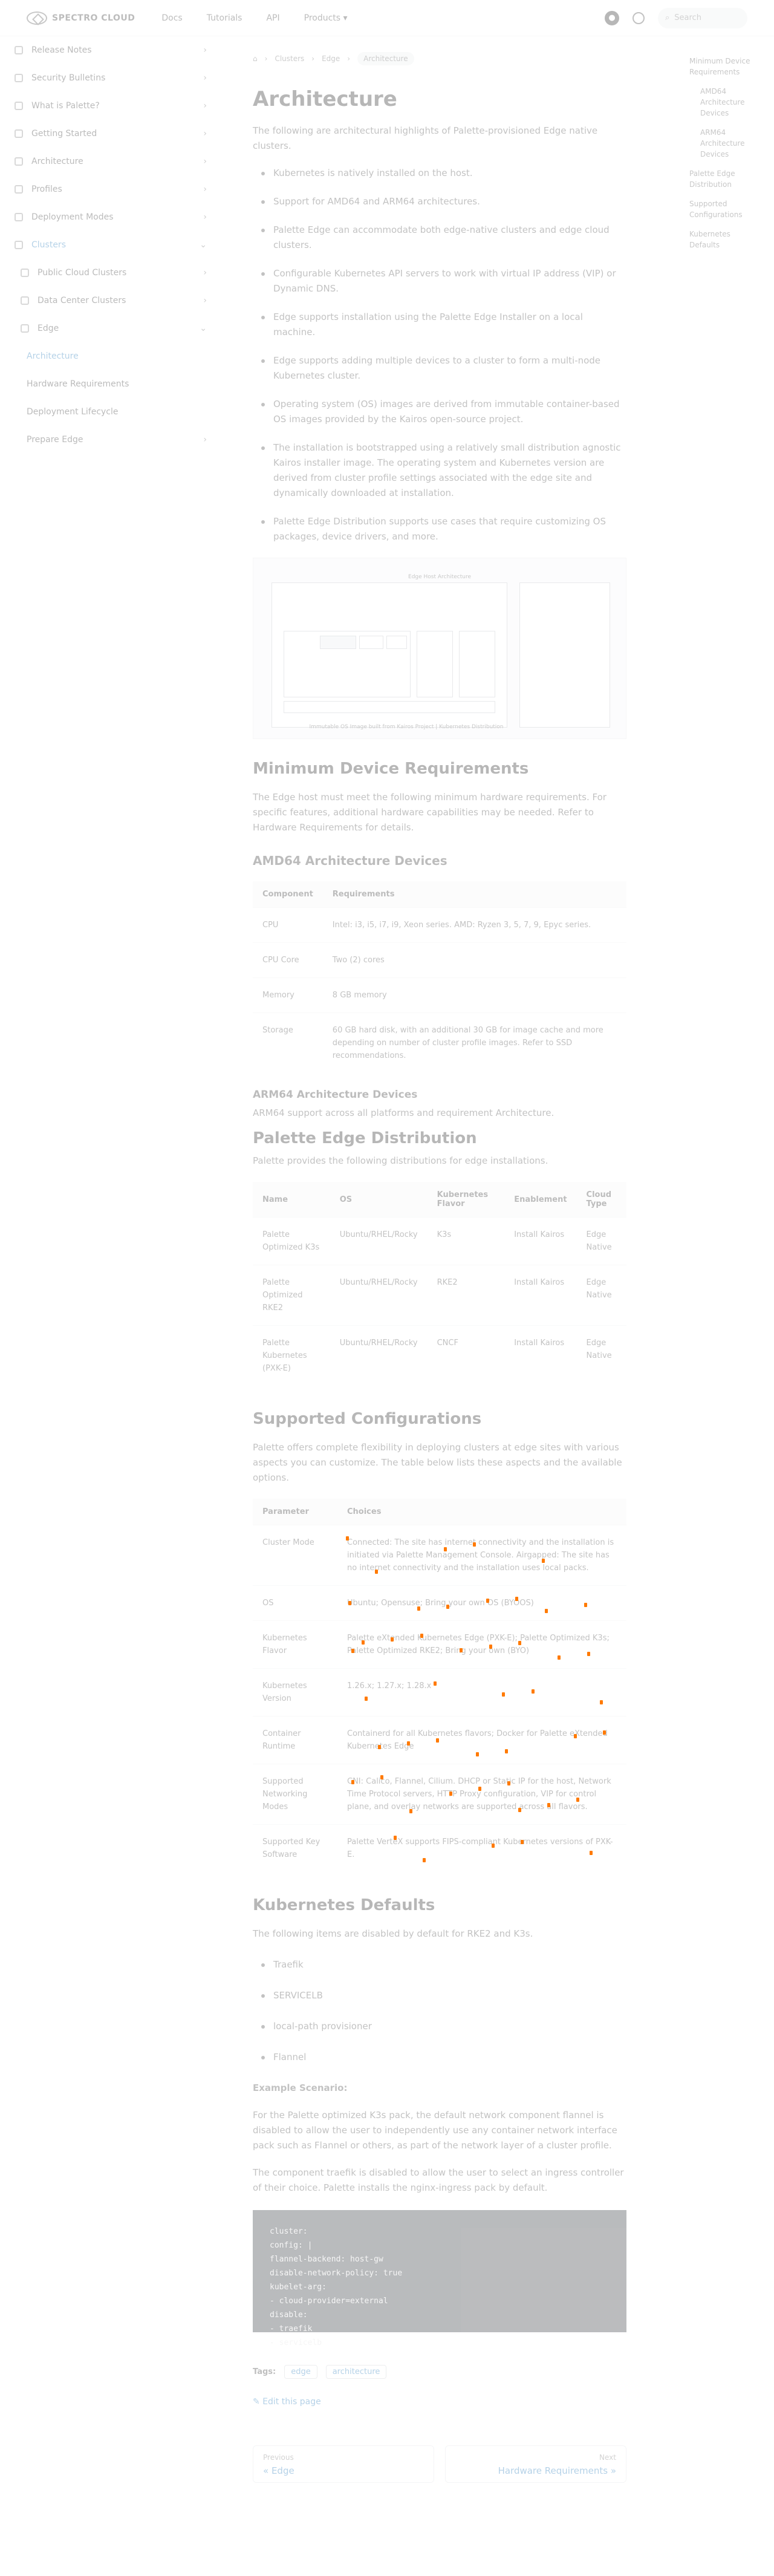 Image resolution: width=774 pixels, height=2576 pixels. Describe the element at coordinates (389, 655) in the screenshot. I see `diagram-outer-box` at that location.